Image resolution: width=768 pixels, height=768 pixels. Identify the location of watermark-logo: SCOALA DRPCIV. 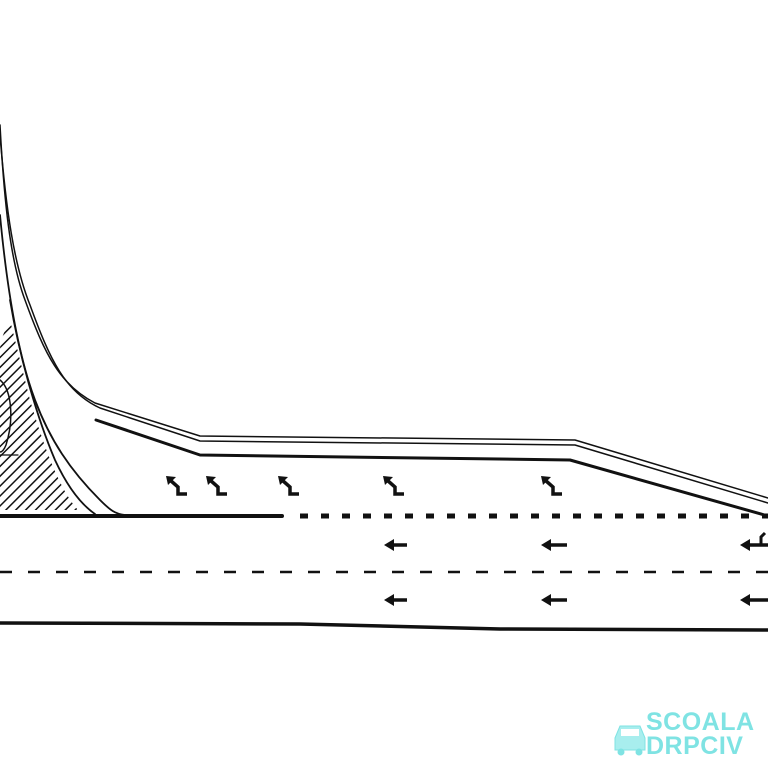
(687, 736).